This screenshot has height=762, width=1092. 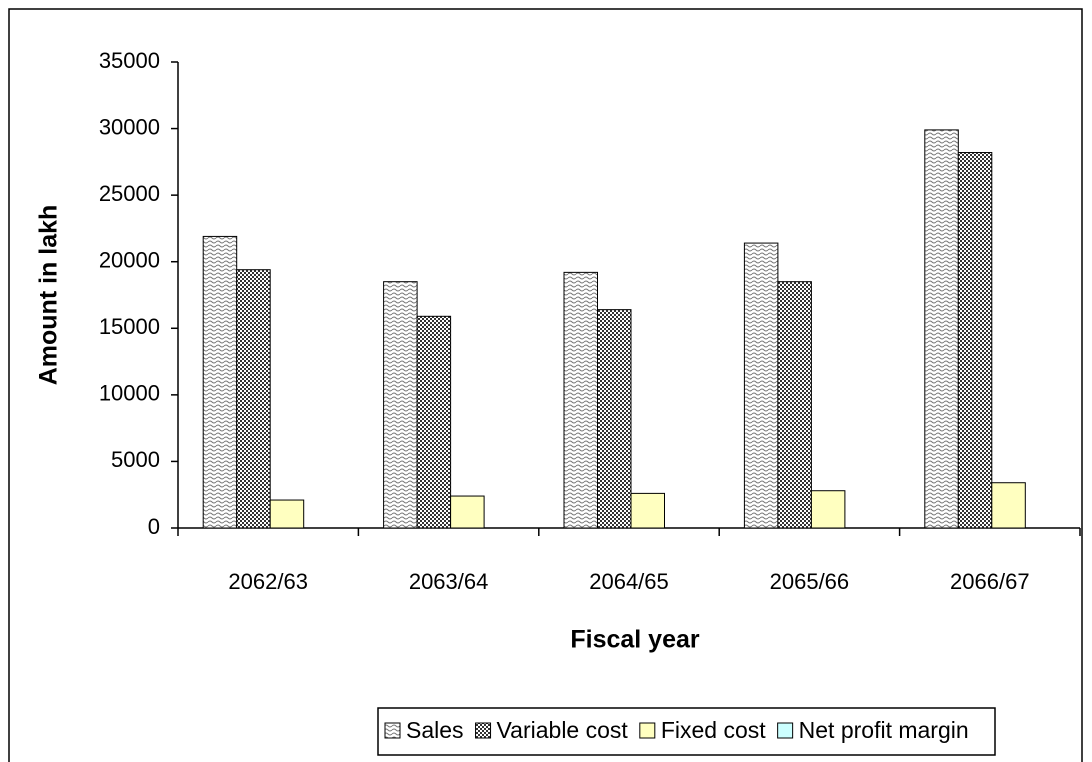 I want to click on x-tick-label: 2062/63, so click(x=268, y=581).